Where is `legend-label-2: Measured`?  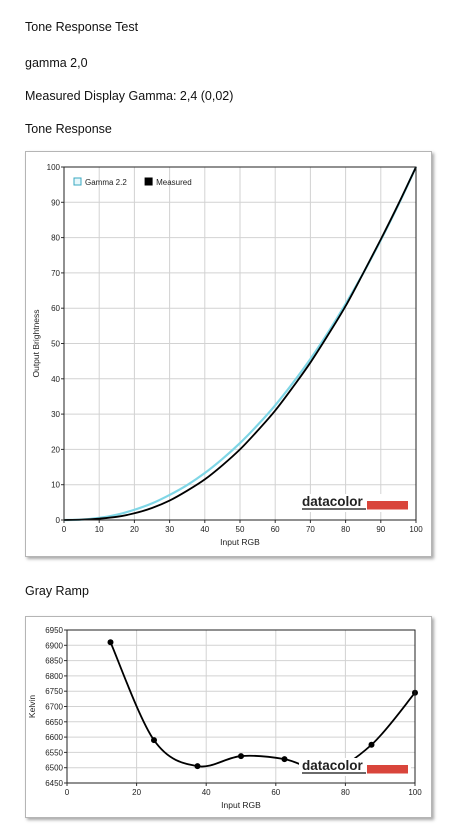
legend-label-2: Measured is located at coordinates (174, 182).